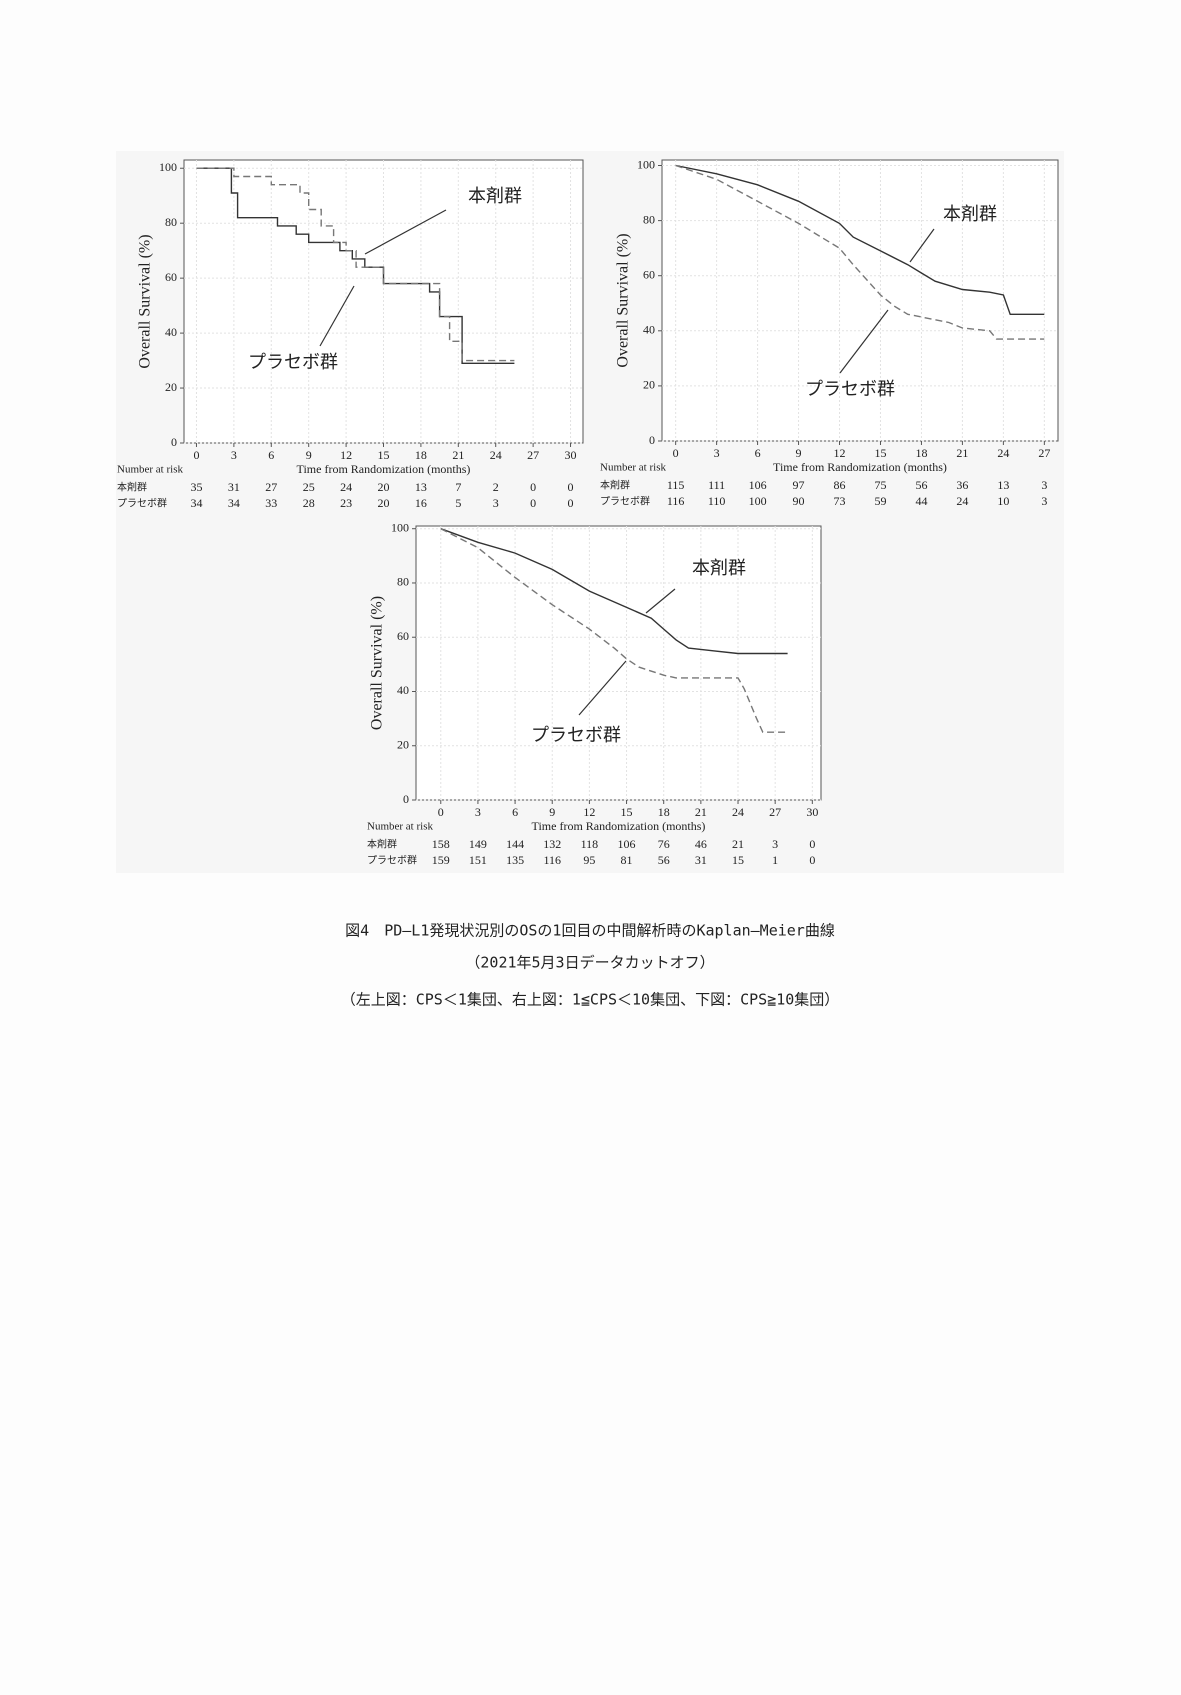  Describe the element at coordinates (478, 860) in the screenshot. I see `risk-count: 151` at that location.